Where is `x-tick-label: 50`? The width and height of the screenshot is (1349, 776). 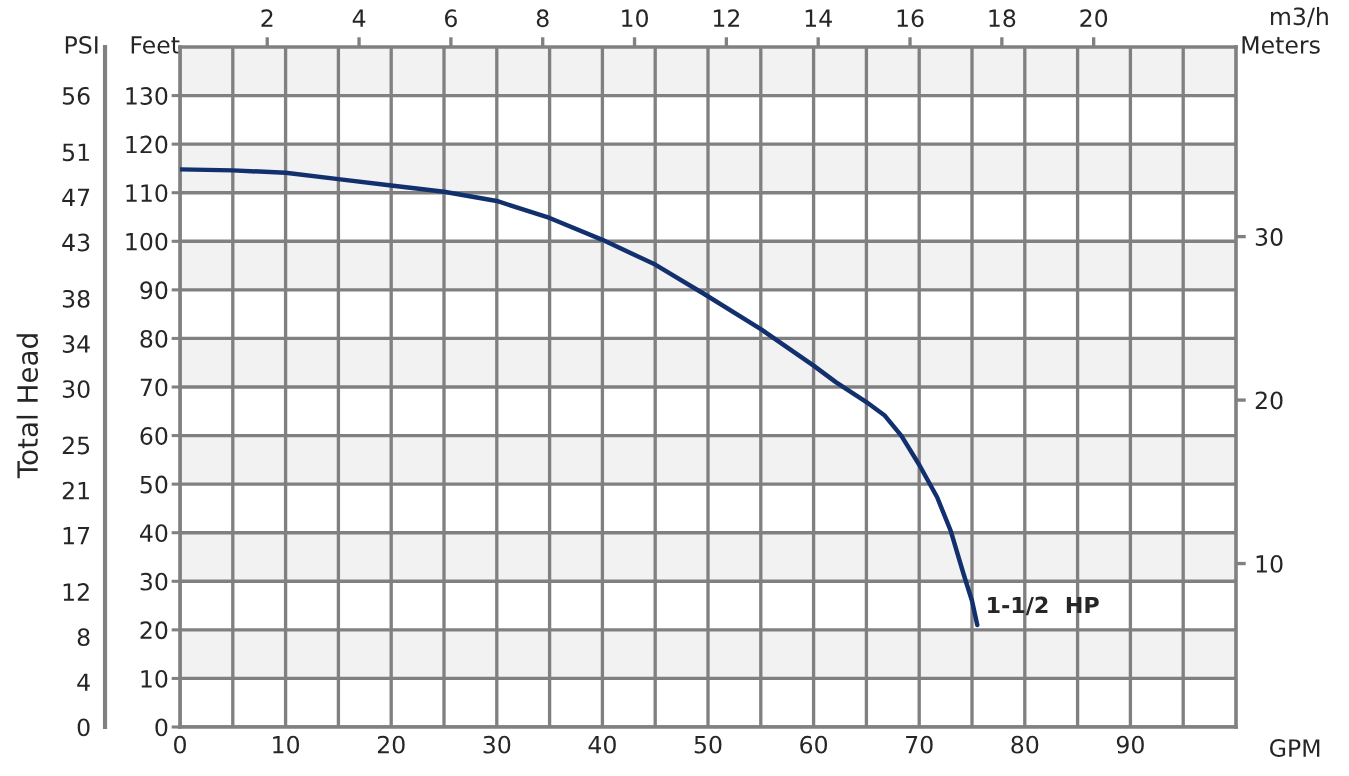 x-tick-label: 50 is located at coordinates (708, 744).